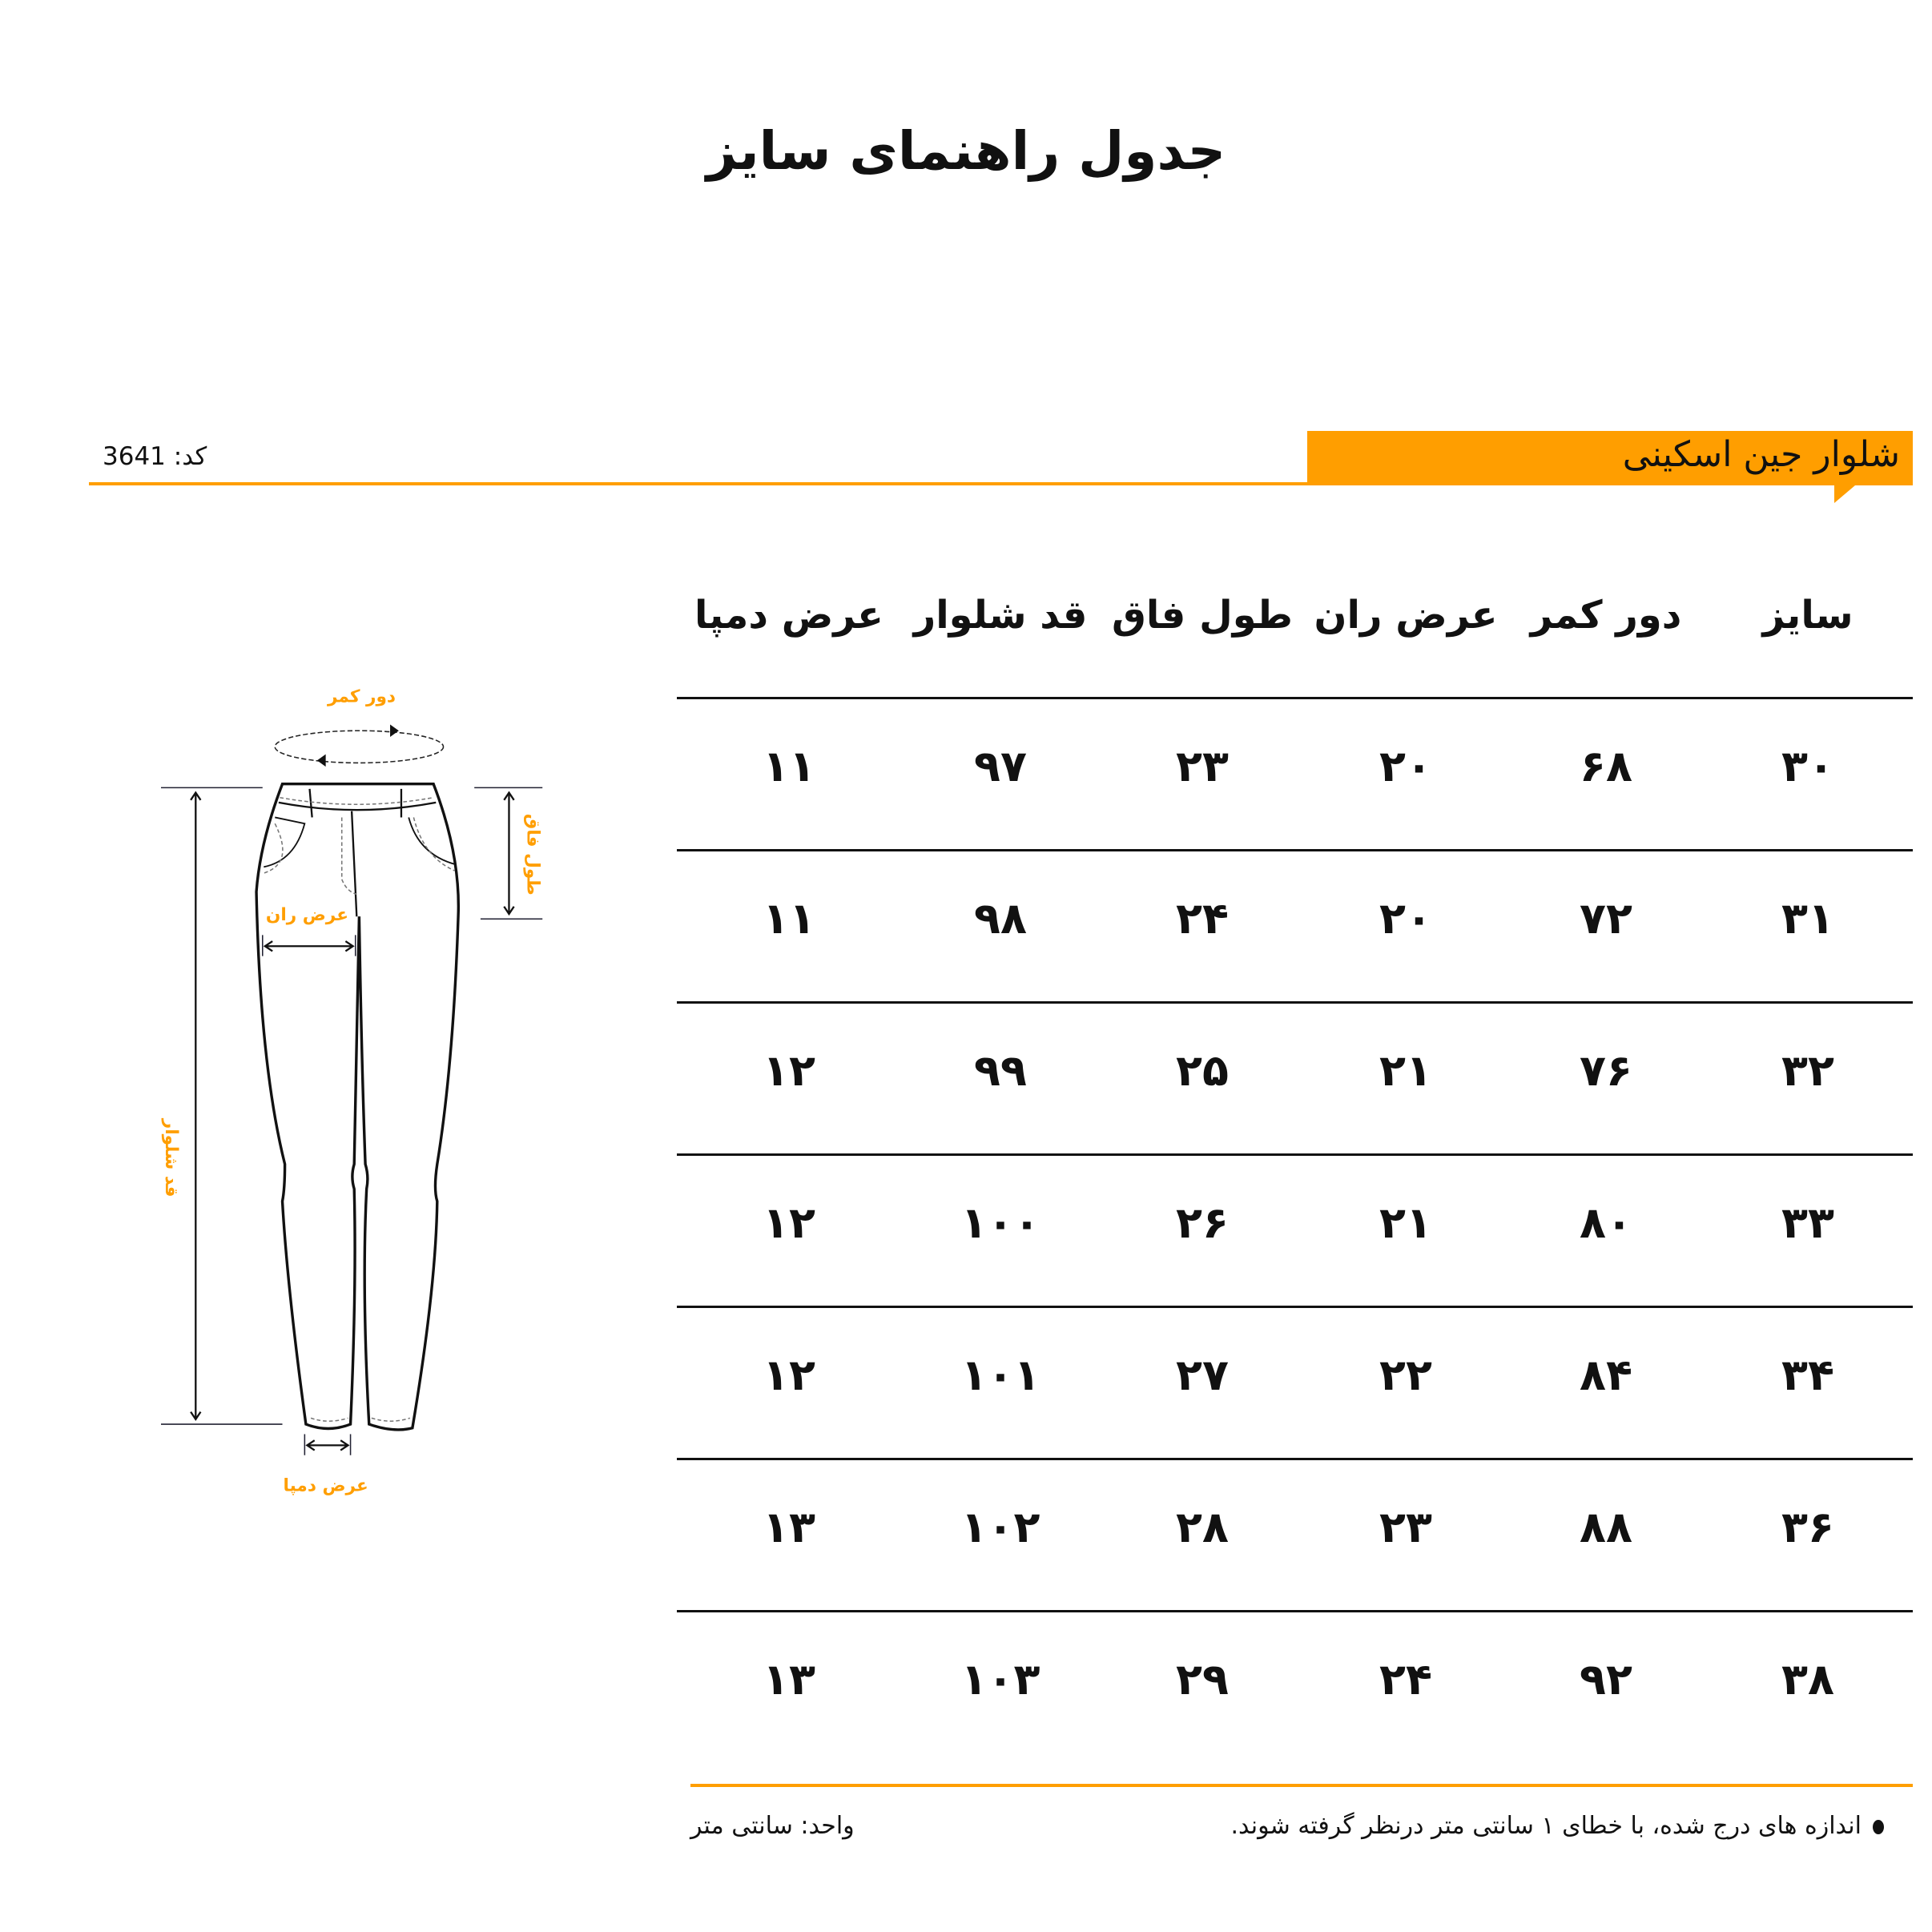  What do you see at coordinates (362, 697) in the screenshot?
I see `waist-label: دور کمر` at bounding box center [362, 697].